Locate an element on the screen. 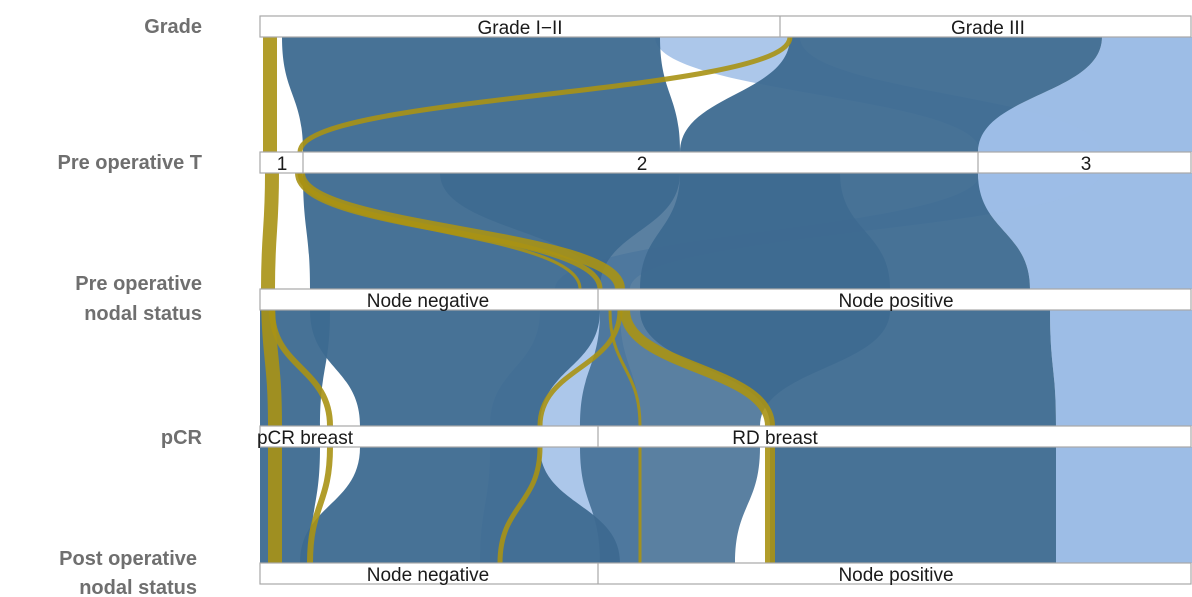 The width and height of the screenshot is (1192, 597). axis-label-pre_nodal: nodal status is located at coordinates (143, 314).